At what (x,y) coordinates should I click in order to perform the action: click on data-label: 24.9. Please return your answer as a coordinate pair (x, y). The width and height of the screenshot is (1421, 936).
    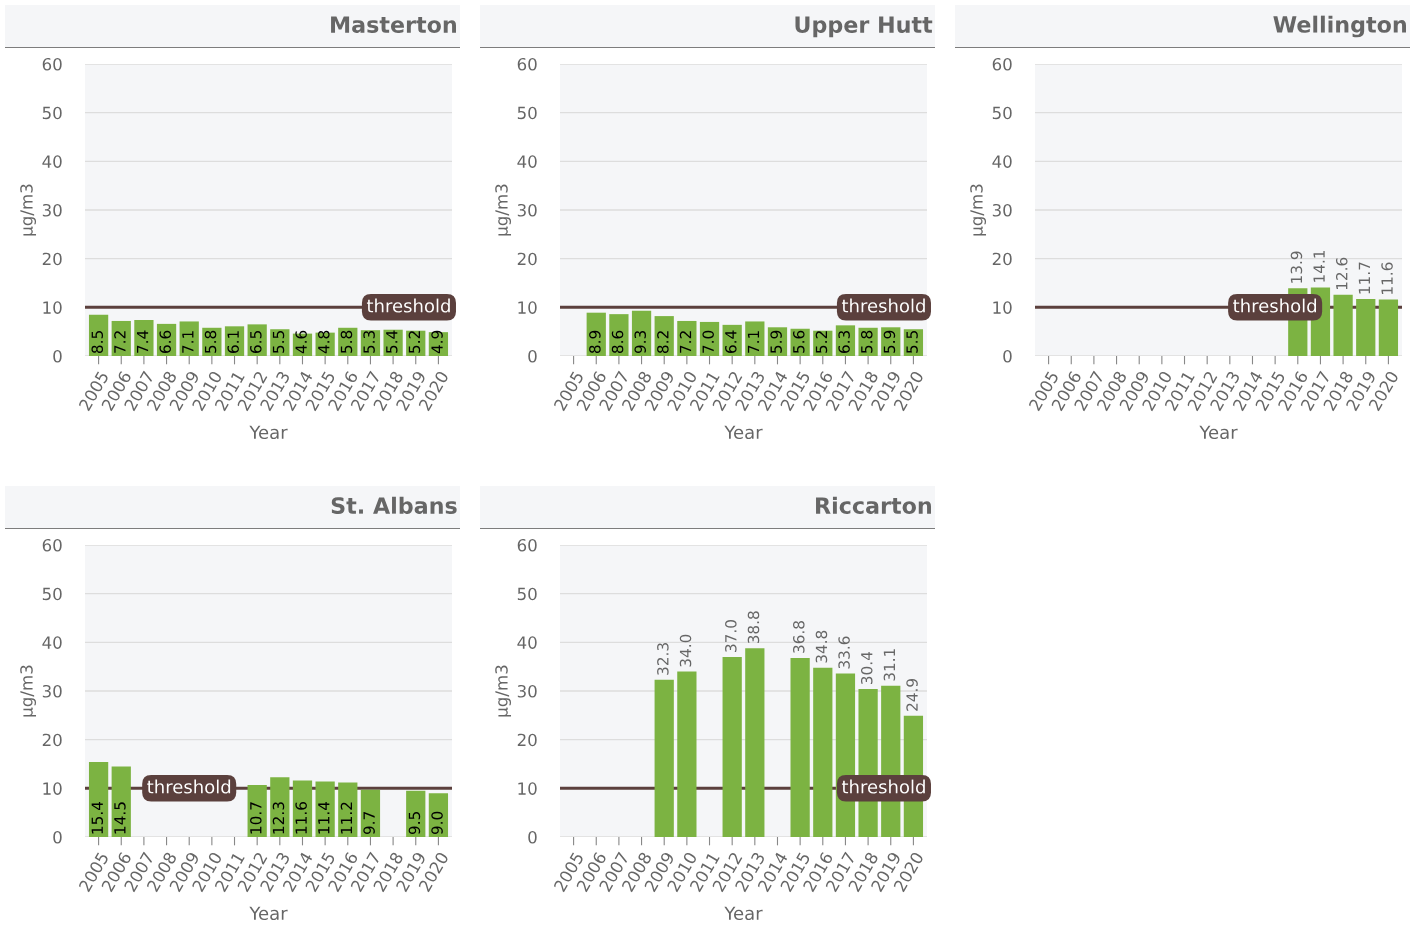
    Looking at the image, I should click on (912, 694).